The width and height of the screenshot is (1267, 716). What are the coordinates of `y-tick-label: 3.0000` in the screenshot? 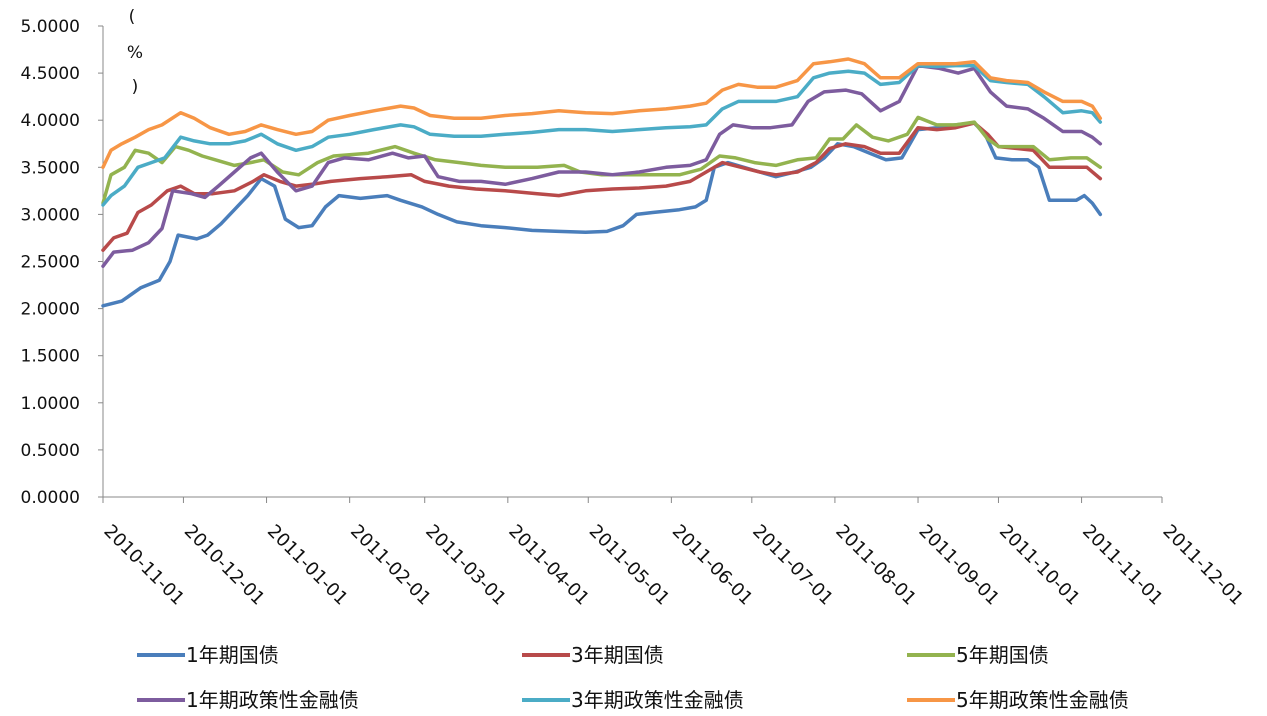 It's located at (50, 215).